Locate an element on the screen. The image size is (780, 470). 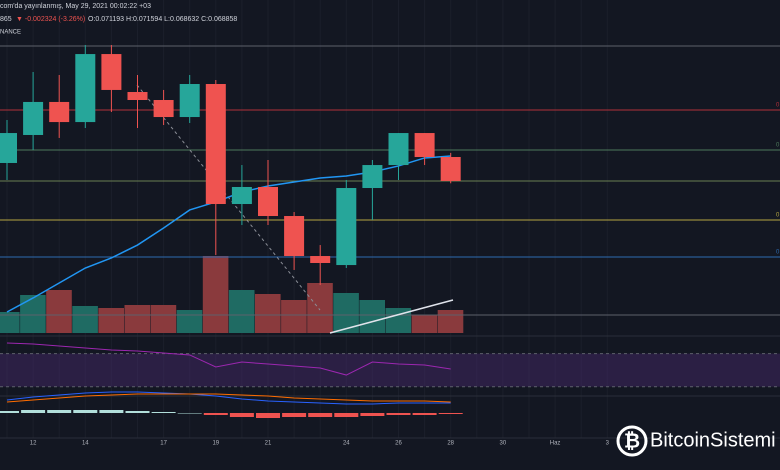
x-tick-label: Haz is located at coordinates (555, 444).